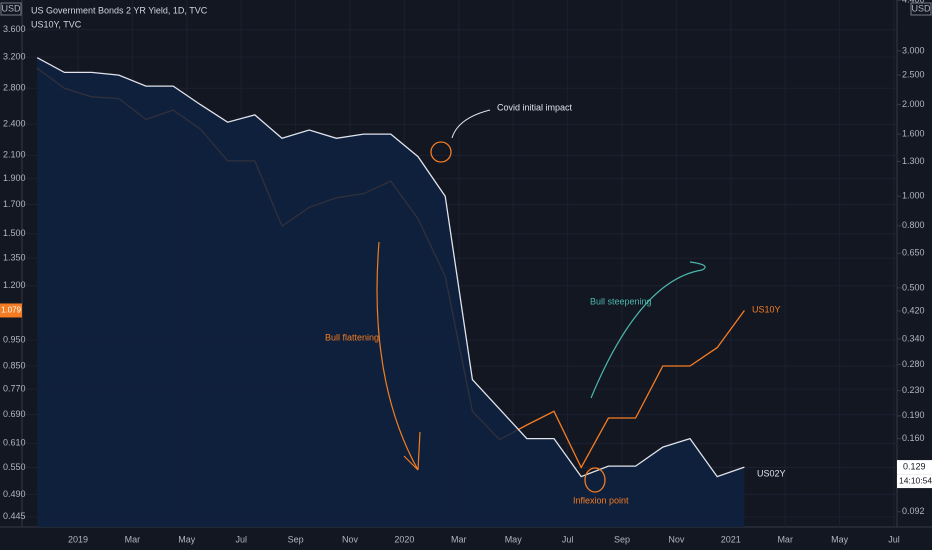 The image size is (932, 550). Describe the element at coordinates (913, 511) in the screenshot. I see `y2-tick-label: 0.092` at that location.